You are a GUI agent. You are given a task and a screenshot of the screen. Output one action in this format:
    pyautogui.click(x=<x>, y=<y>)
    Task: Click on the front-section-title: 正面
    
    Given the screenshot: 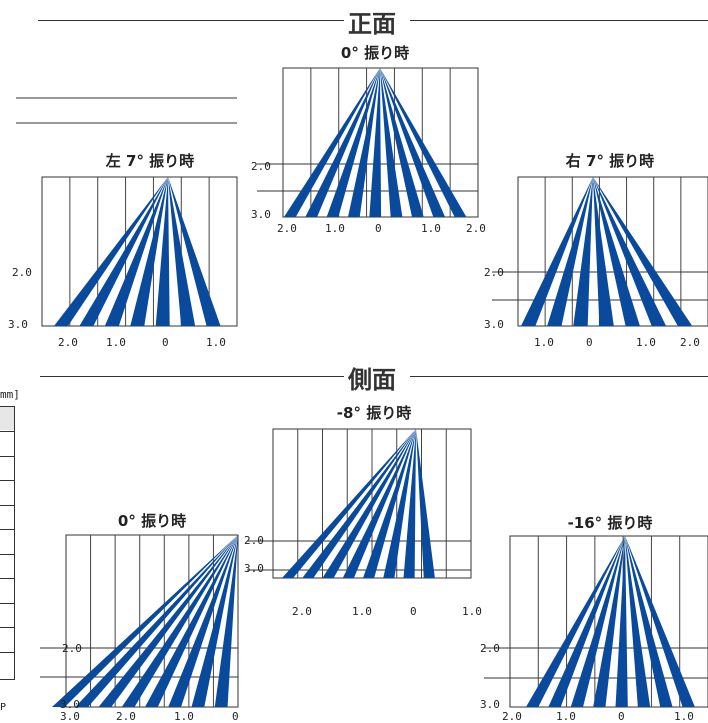 What is the action you would take?
    pyautogui.click(x=372, y=21)
    